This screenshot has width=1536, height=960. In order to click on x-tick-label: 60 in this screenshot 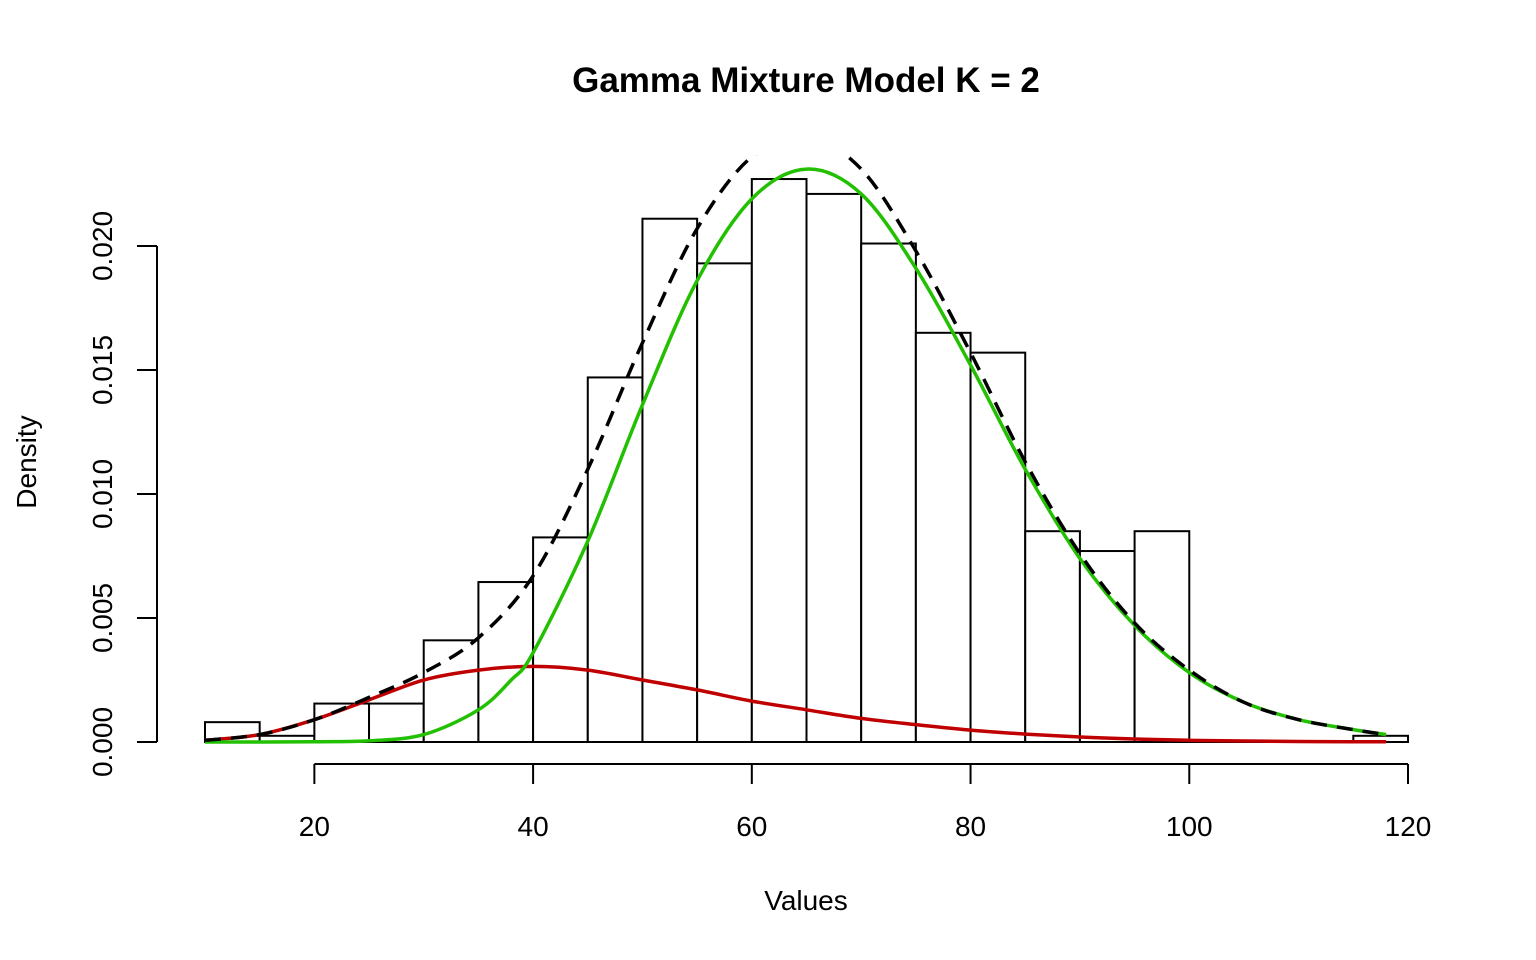, I will do `click(751, 826)`.